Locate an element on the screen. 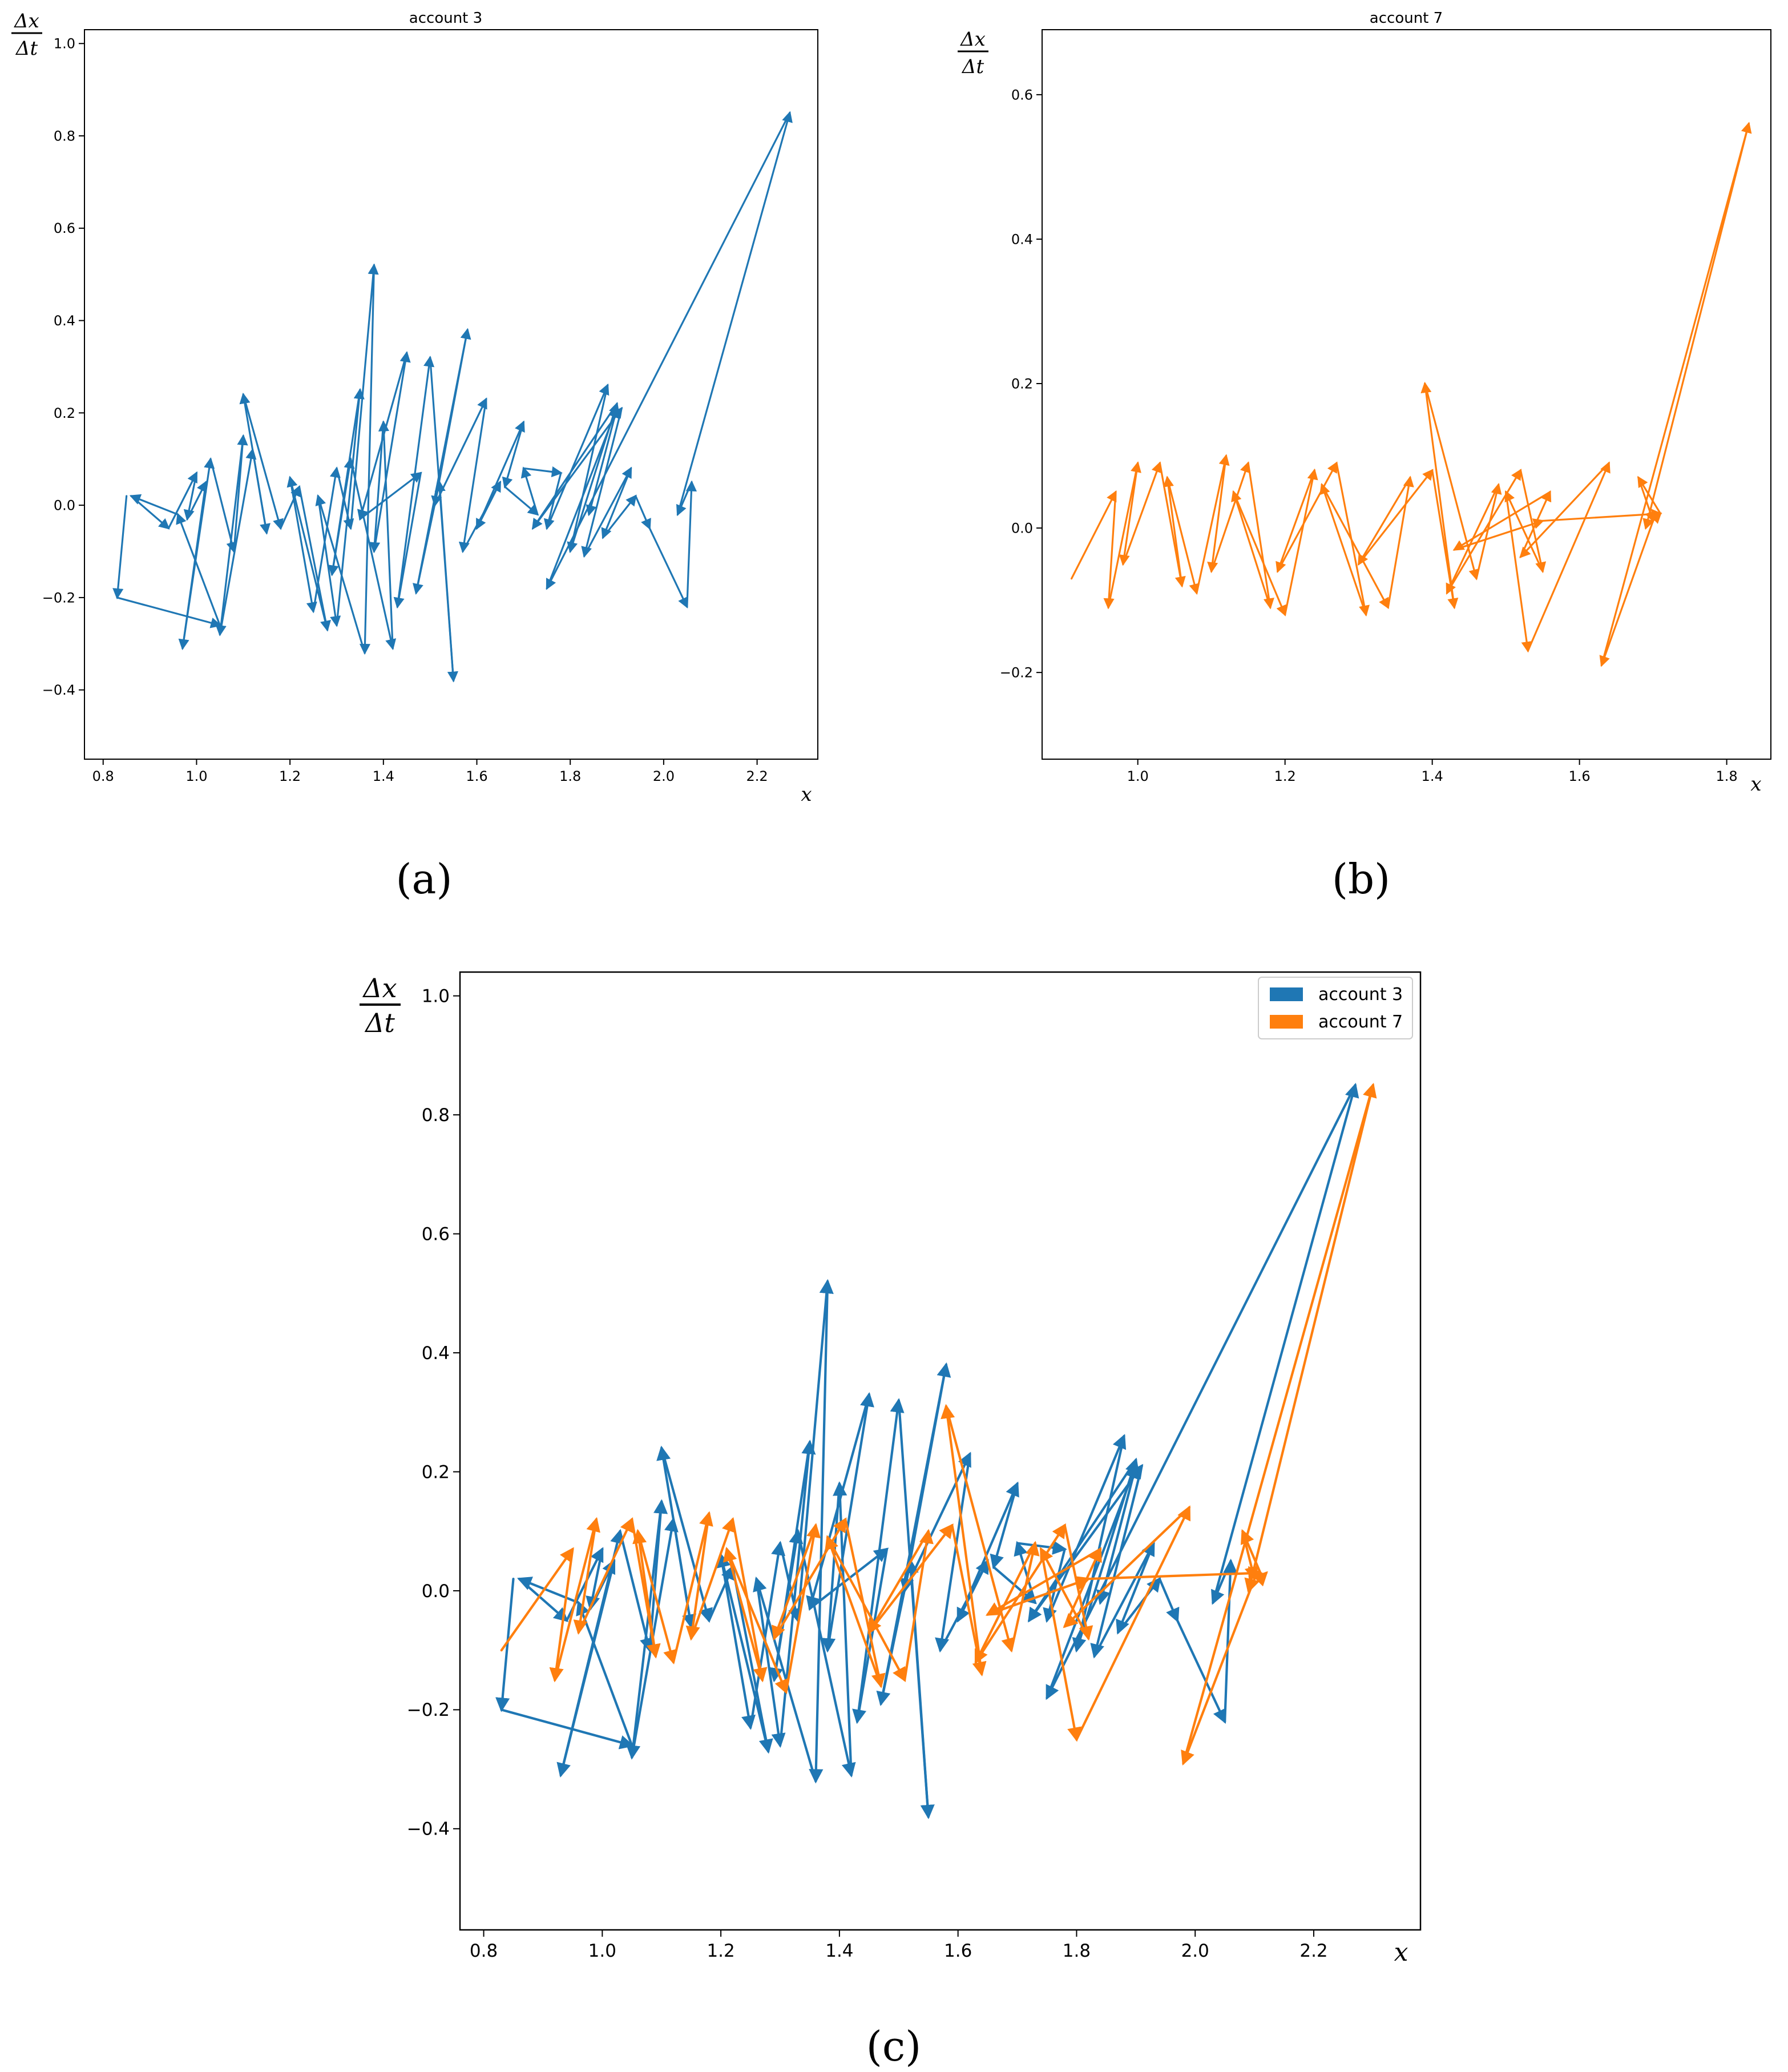 Image resolution: width=1788 pixels, height=2072 pixels. legend-label-account-7: account 7 is located at coordinates (1360, 1022).